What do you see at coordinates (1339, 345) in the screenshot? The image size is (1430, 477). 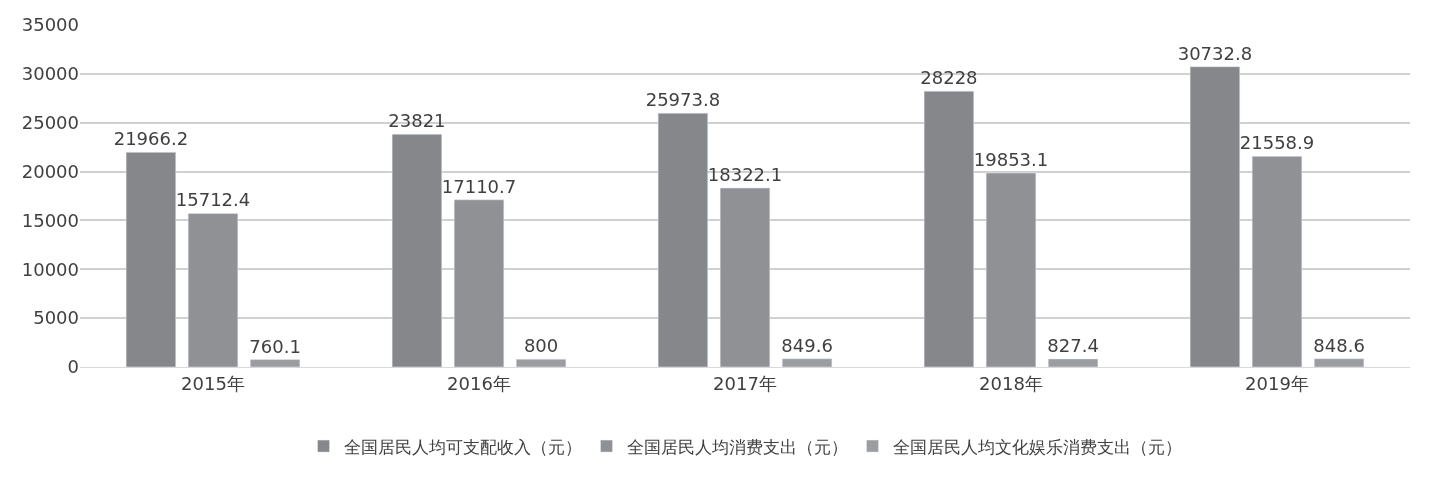 I see `data-label: 848.6` at bounding box center [1339, 345].